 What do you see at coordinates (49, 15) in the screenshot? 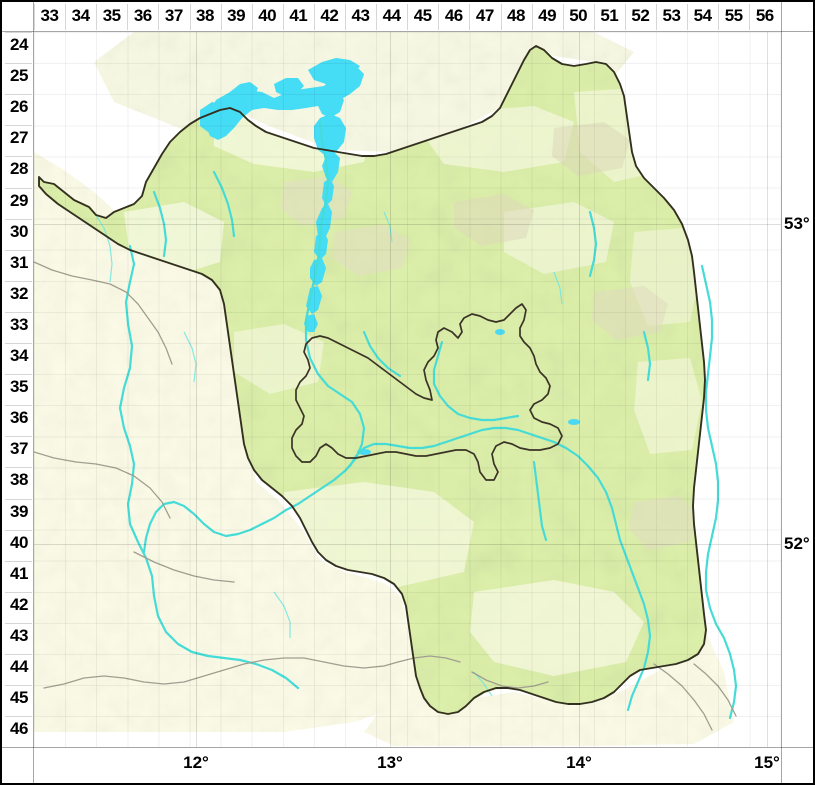
I see `grid-tick-x-33: 33` at bounding box center [49, 15].